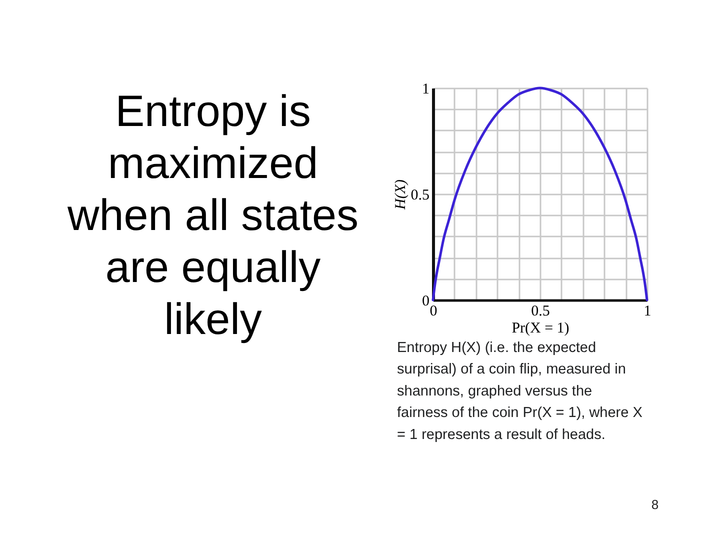  What do you see at coordinates (426, 90) in the screenshot?
I see `y-tick-label: 1` at bounding box center [426, 90].